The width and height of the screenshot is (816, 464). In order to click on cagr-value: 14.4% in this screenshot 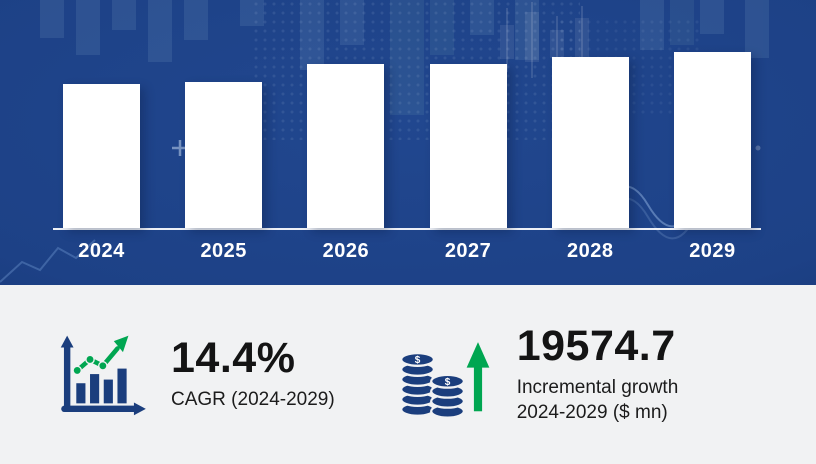, I will do `click(233, 358)`.